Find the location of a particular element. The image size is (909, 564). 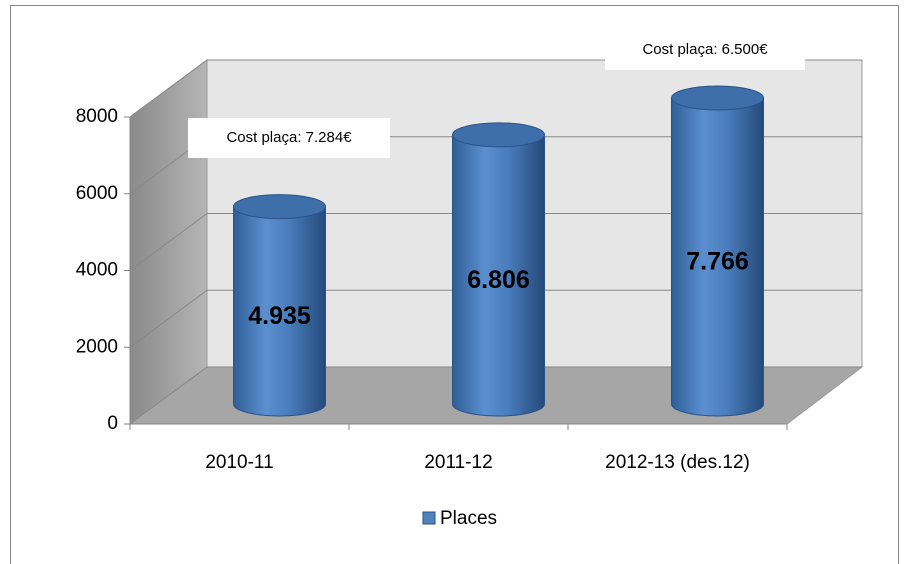

annotation: Cost plaça: 6.500€ is located at coordinates (705, 49).